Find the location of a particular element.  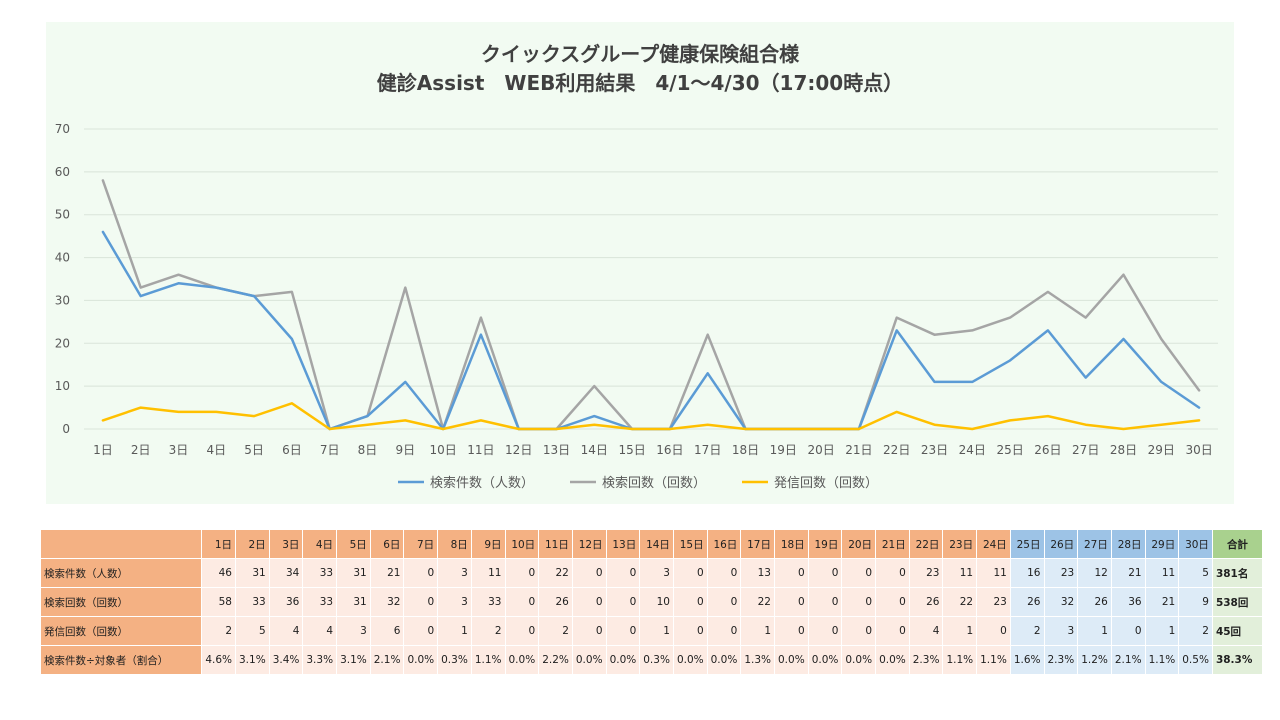

table-total-header: 合計 is located at coordinates (1237, 544).